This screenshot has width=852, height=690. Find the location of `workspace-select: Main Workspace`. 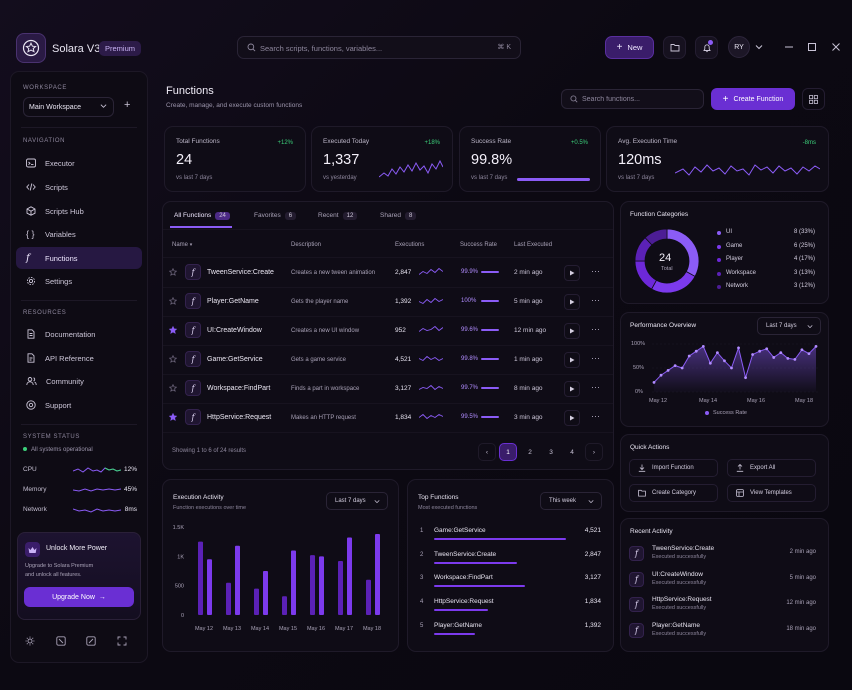

workspace-select: Main Workspace is located at coordinates (68, 107).